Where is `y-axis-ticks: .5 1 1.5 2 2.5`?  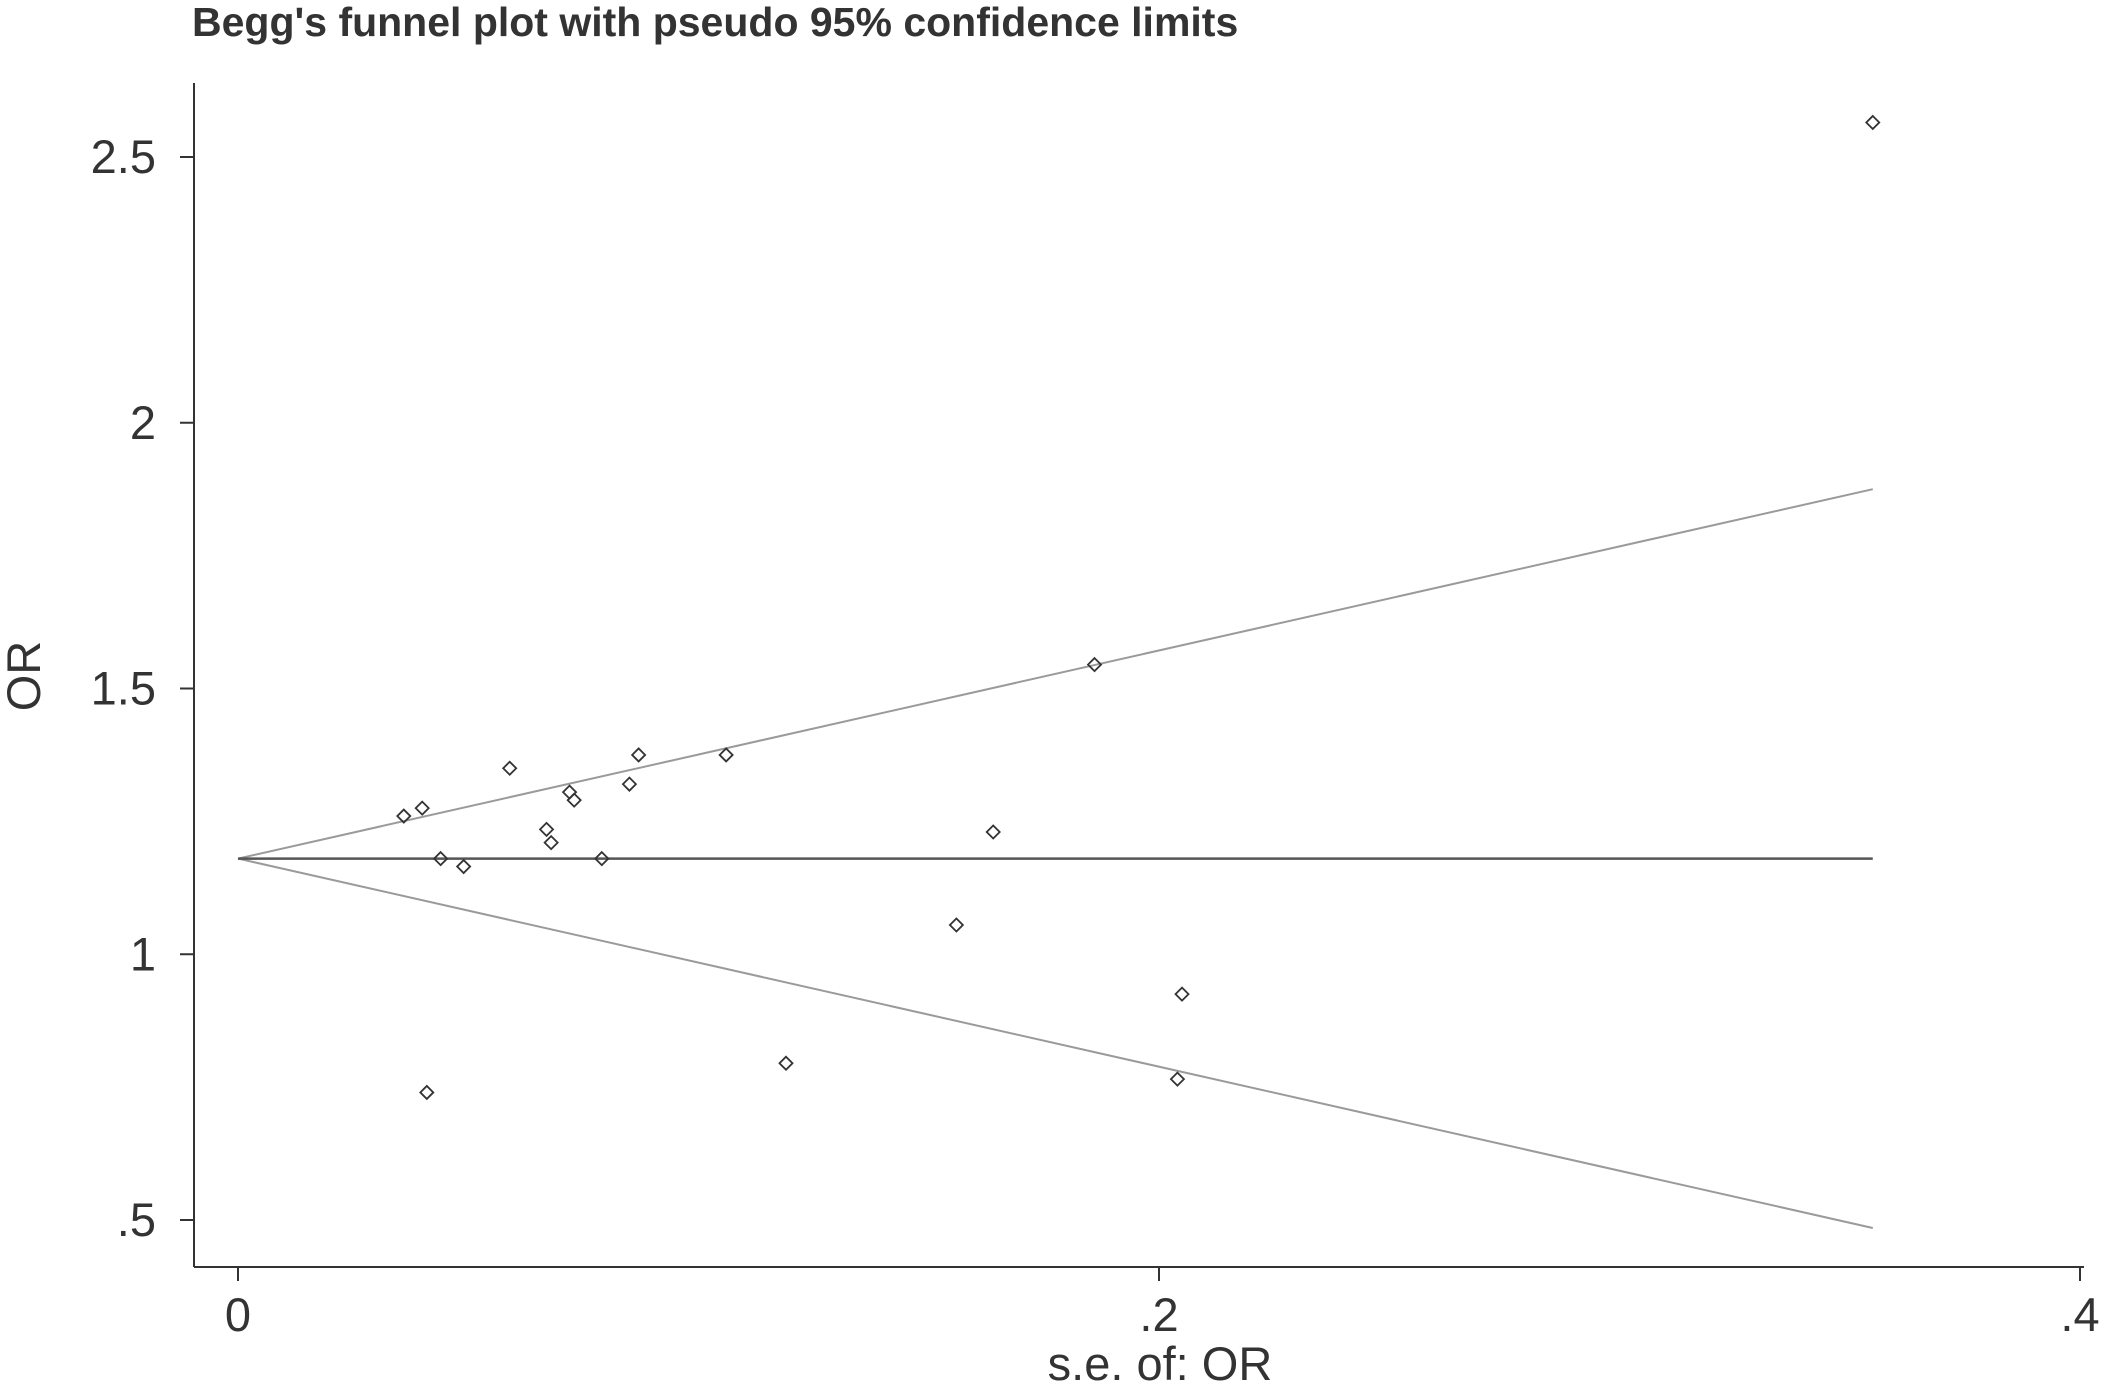 y-axis-ticks: .5 1 1.5 2 2.5 is located at coordinates (142, 688).